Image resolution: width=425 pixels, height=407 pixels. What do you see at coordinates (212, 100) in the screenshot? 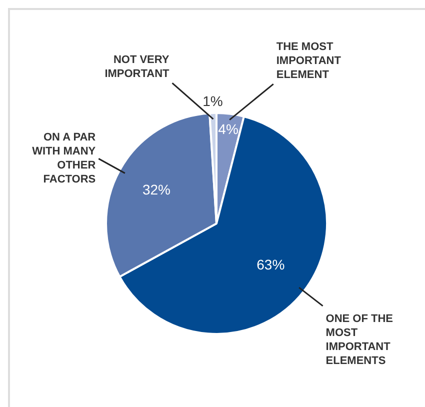
I see `data-label: 1%` at bounding box center [212, 100].